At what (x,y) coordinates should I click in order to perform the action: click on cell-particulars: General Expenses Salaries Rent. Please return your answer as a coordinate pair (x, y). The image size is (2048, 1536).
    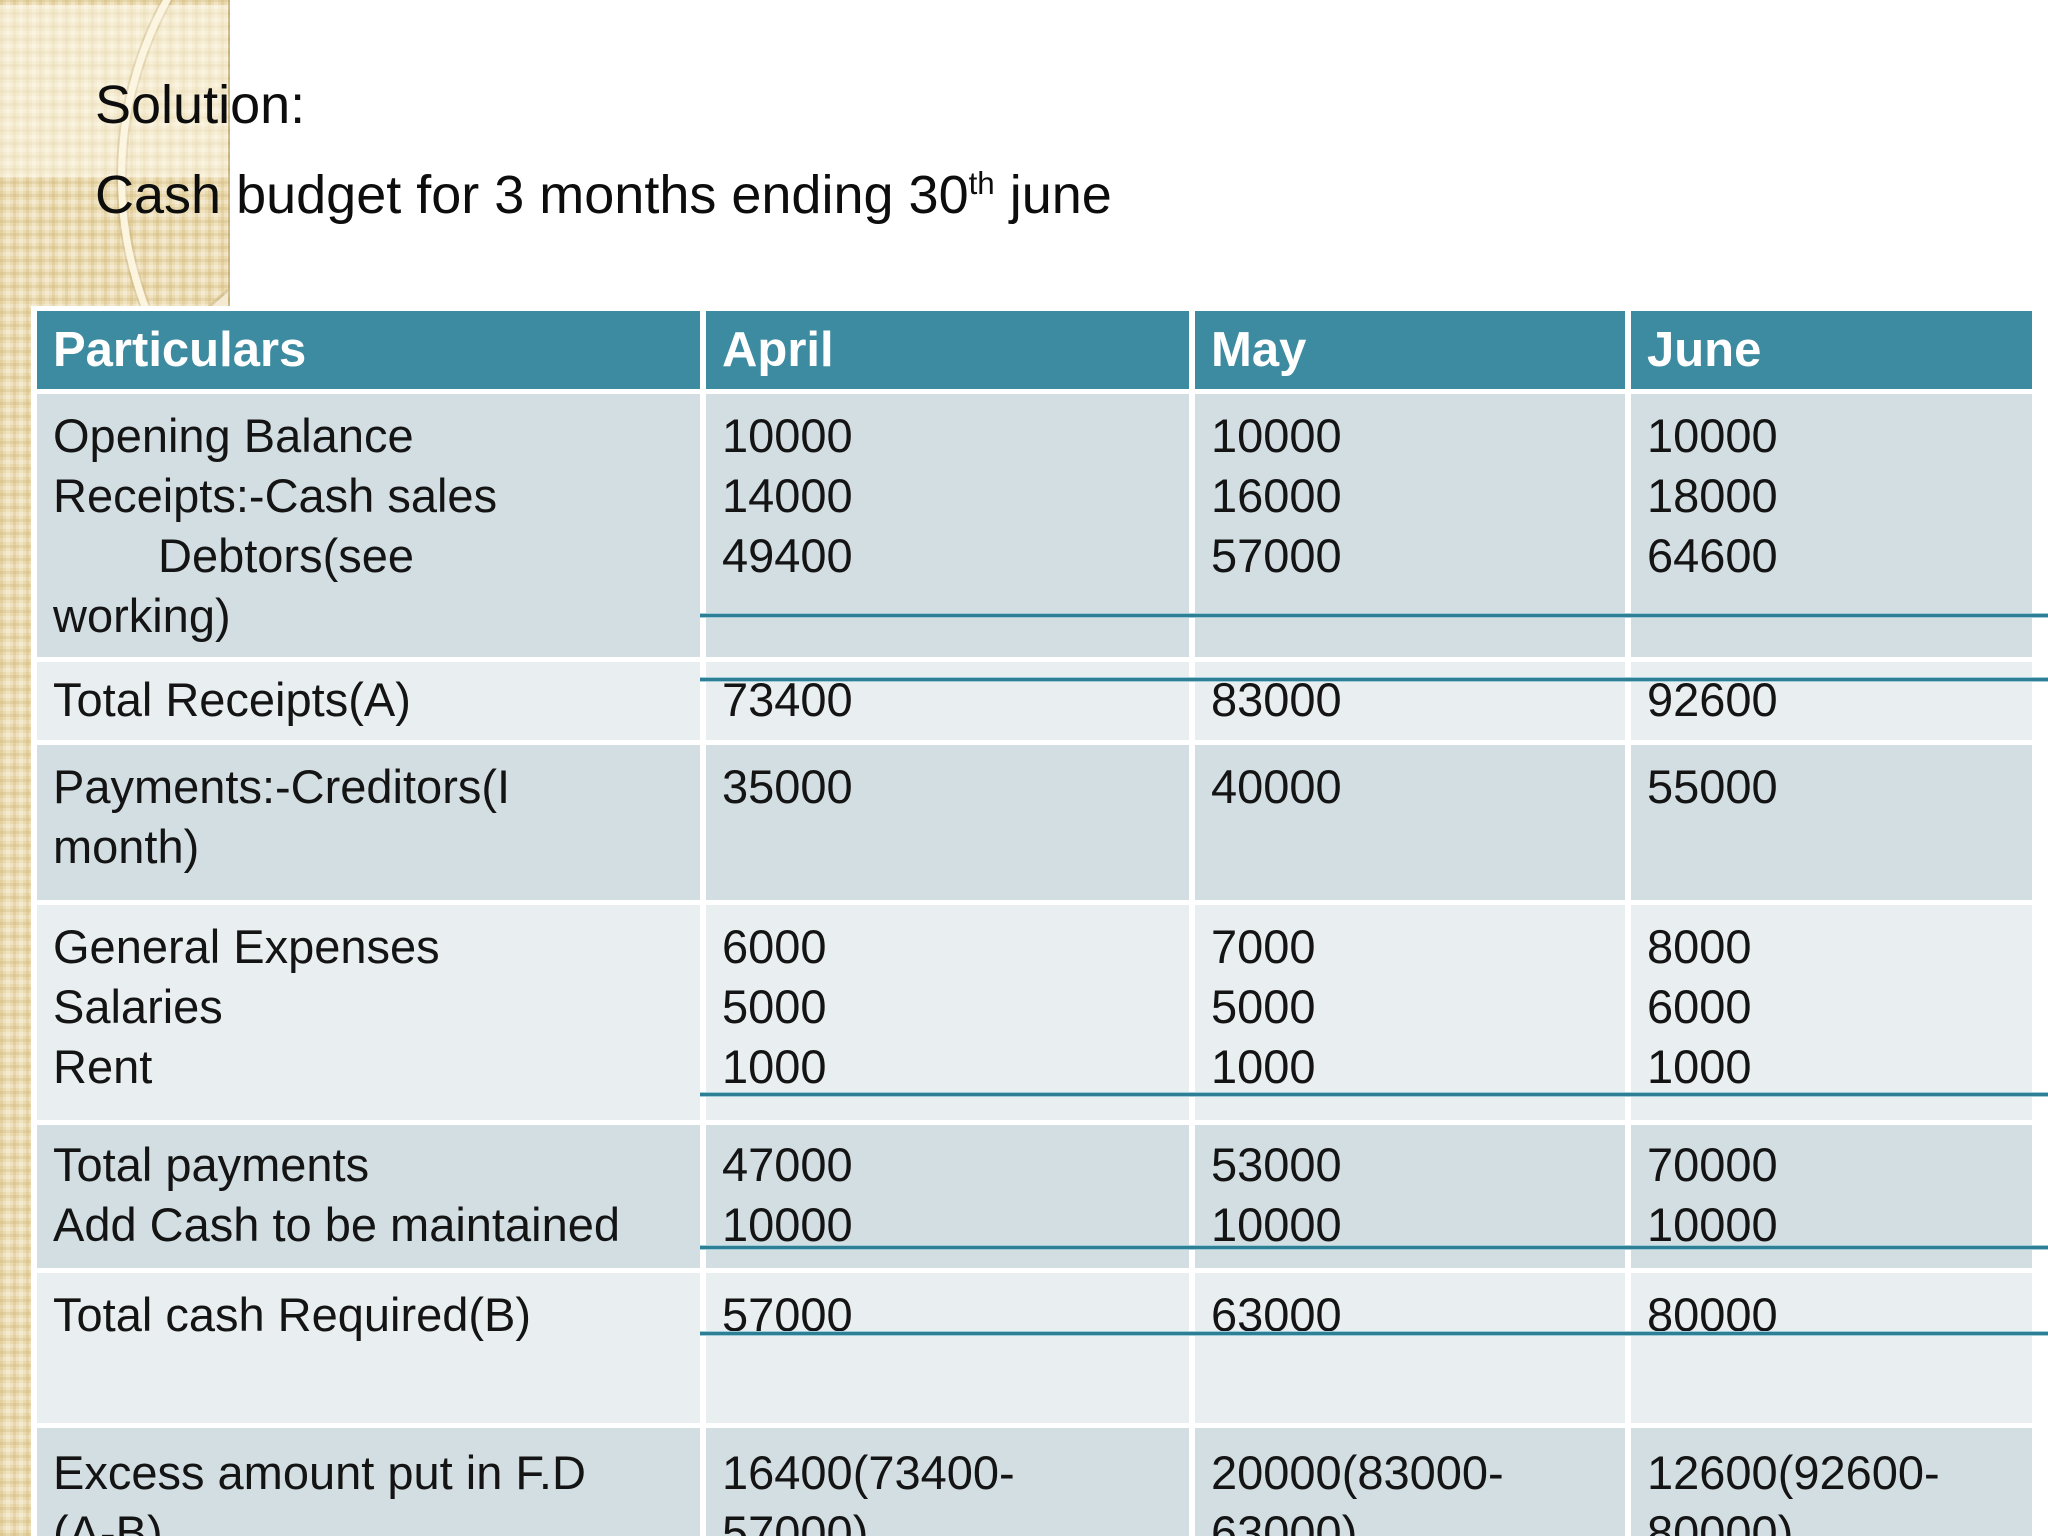
    Looking at the image, I should click on (368, 1012).